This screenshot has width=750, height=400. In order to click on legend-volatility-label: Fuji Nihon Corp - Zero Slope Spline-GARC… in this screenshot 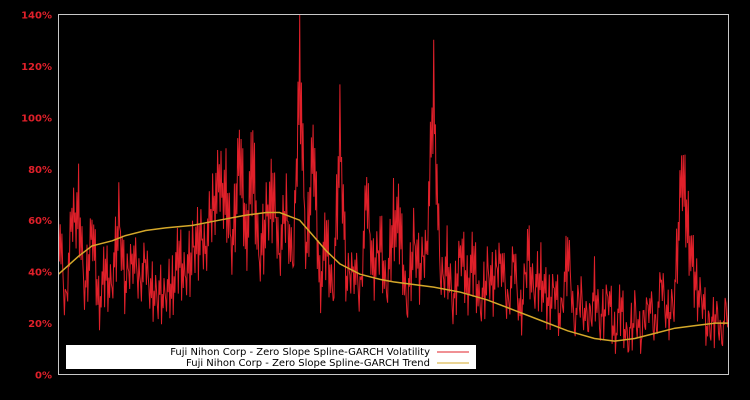, I will do `click(300, 352)`.